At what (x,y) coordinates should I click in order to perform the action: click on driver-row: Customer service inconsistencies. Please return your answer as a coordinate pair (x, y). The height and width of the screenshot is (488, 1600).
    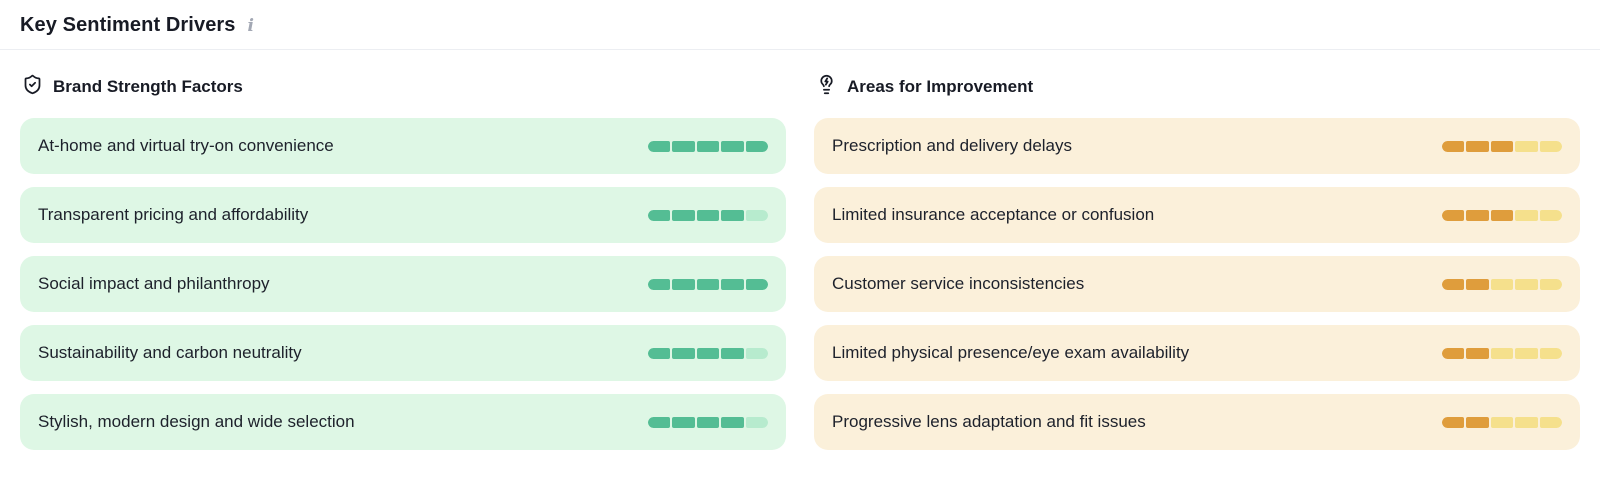
    Looking at the image, I should click on (1197, 284).